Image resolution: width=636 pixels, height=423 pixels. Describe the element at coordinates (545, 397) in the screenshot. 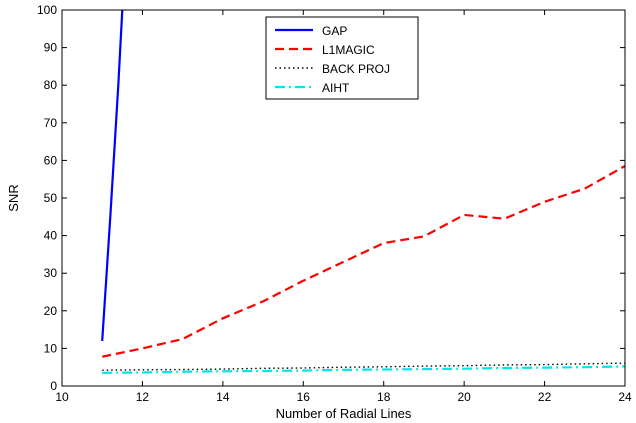

I see `x-tick-label: 22` at that location.